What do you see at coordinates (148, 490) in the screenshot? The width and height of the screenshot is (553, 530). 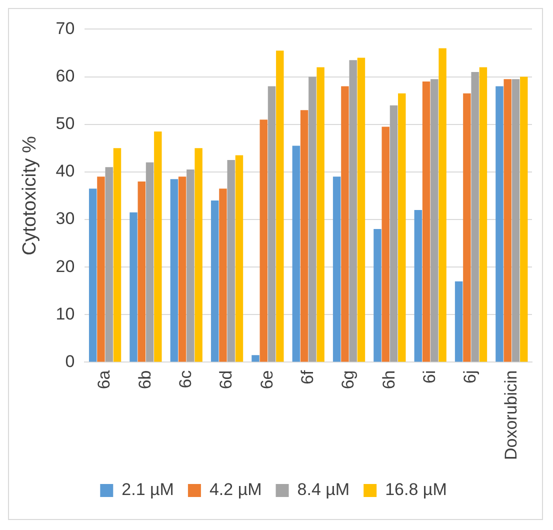 I see `legend-label: 2.1 µM` at bounding box center [148, 490].